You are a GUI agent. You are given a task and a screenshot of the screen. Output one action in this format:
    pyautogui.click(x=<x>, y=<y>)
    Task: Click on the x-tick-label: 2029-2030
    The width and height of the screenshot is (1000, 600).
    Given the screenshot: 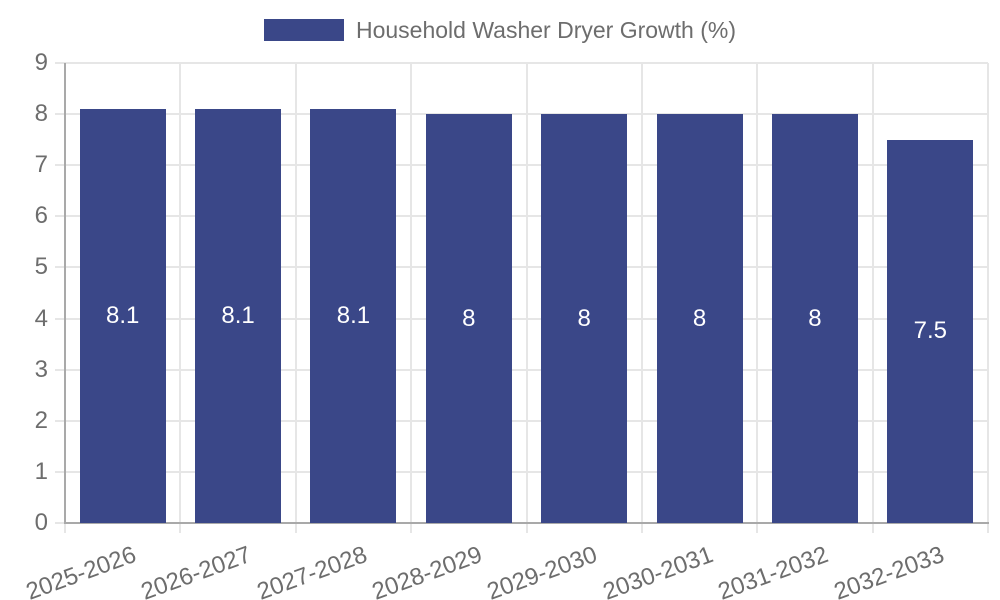 What is the action you would take?
    pyautogui.click(x=542, y=570)
    